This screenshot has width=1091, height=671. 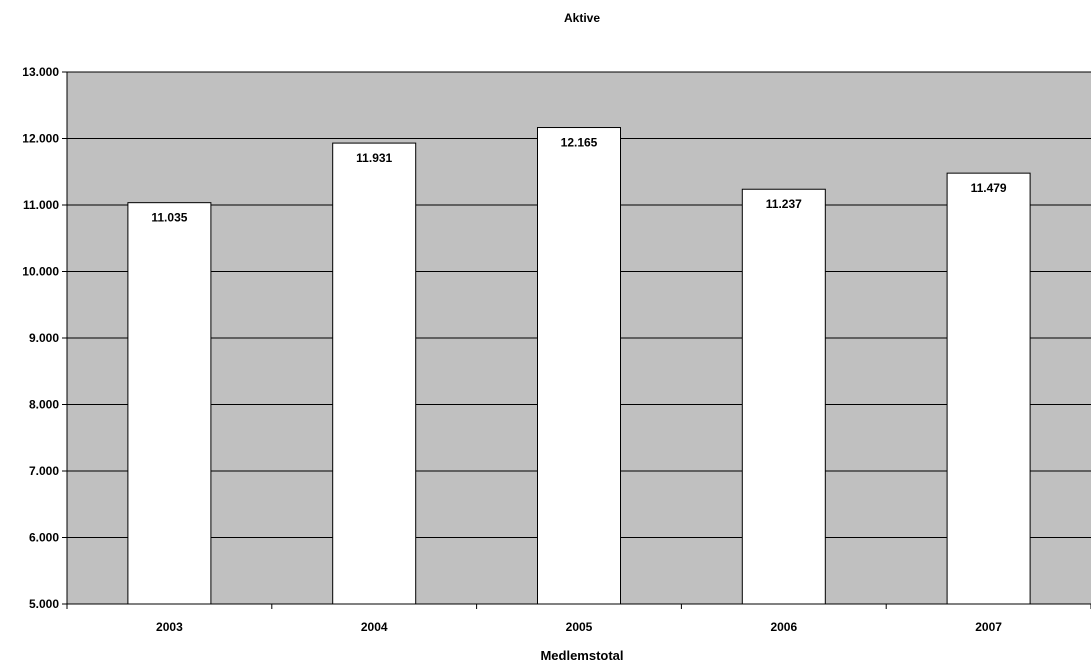 I want to click on y-tick-label: 13.000, so click(x=40, y=72).